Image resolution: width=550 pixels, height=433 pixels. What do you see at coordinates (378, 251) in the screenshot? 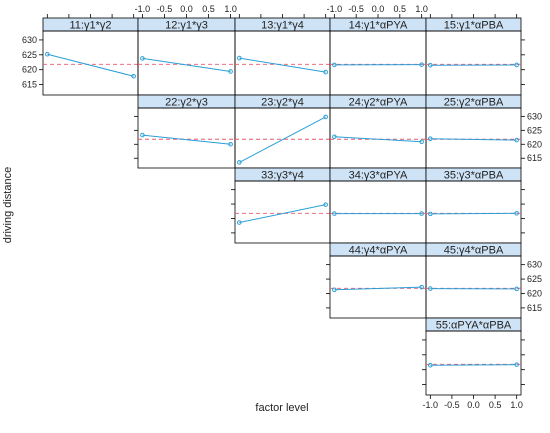
I see `panel-strip-label: 44:γ4*αPYA` at bounding box center [378, 251].